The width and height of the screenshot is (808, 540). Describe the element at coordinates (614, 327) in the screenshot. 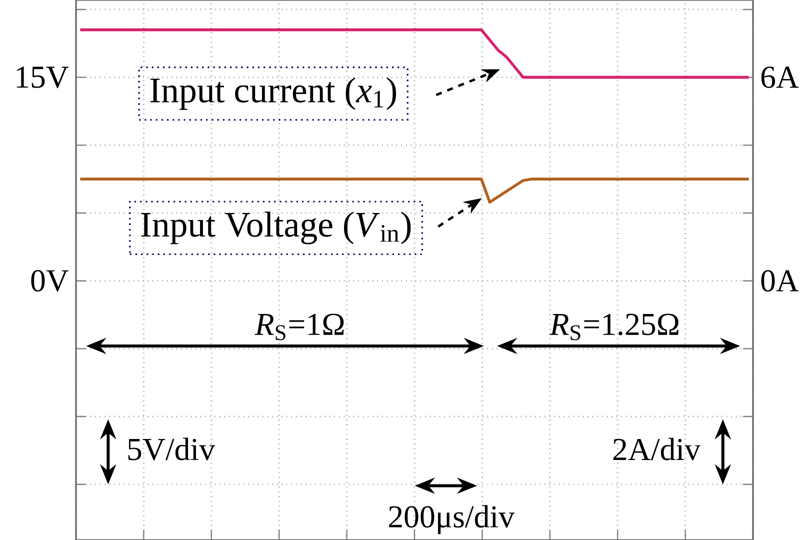

I see `annotation: R$_{S}$=1.25Ω` at that location.